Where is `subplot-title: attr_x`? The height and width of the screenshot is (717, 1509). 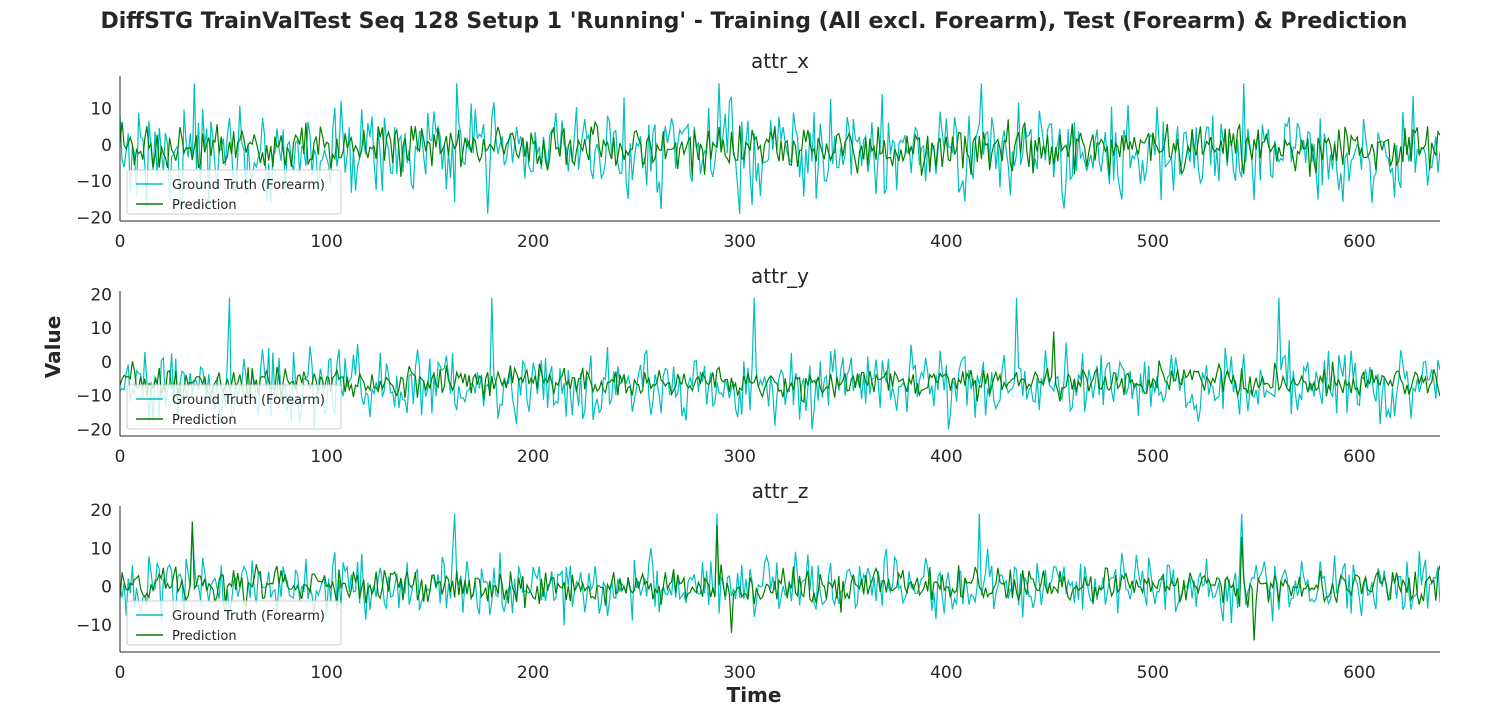
subplot-title: attr_x is located at coordinates (780, 61).